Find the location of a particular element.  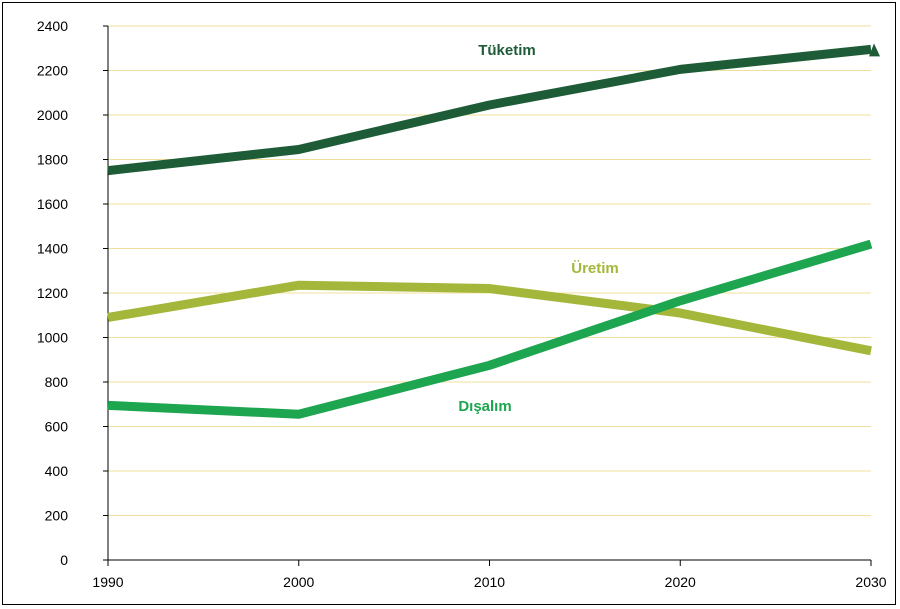

y-tick-label: 1200 is located at coordinates (52, 293).